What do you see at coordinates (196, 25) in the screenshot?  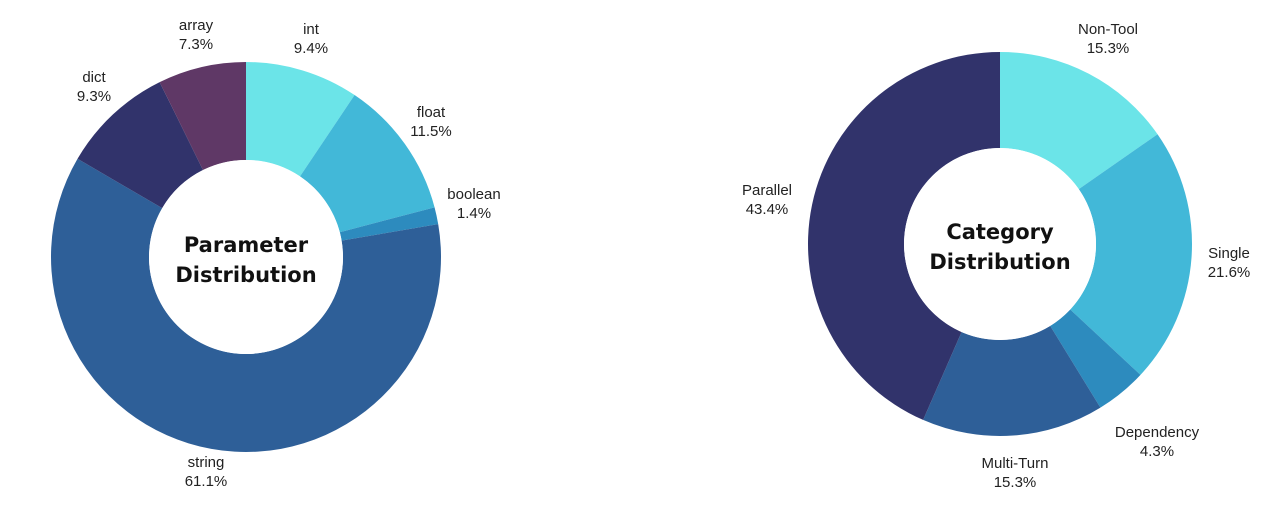 I see `slice-label-array: array` at bounding box center [196, 25].